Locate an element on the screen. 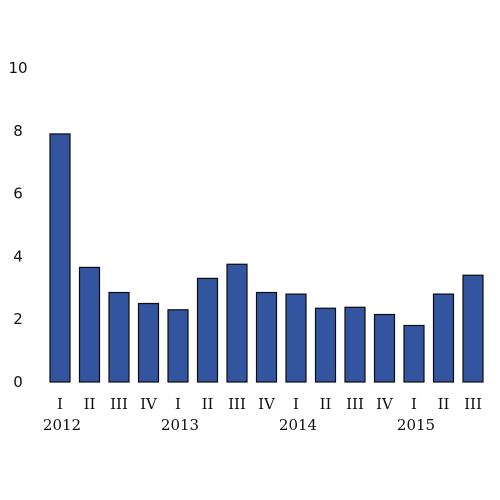 The height and width of the screenshot is (500, 500). y-tick-label: 10 is located at coordinates (17, 68).